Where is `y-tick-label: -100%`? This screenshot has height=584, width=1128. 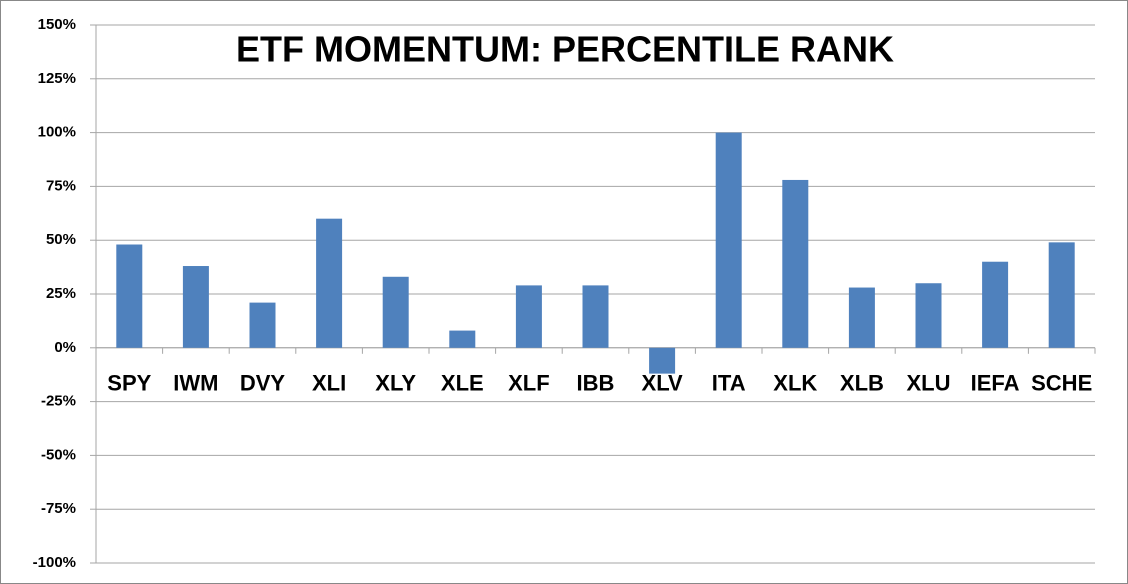
y-tick-label: -100% is located at coordinates (54, 562).